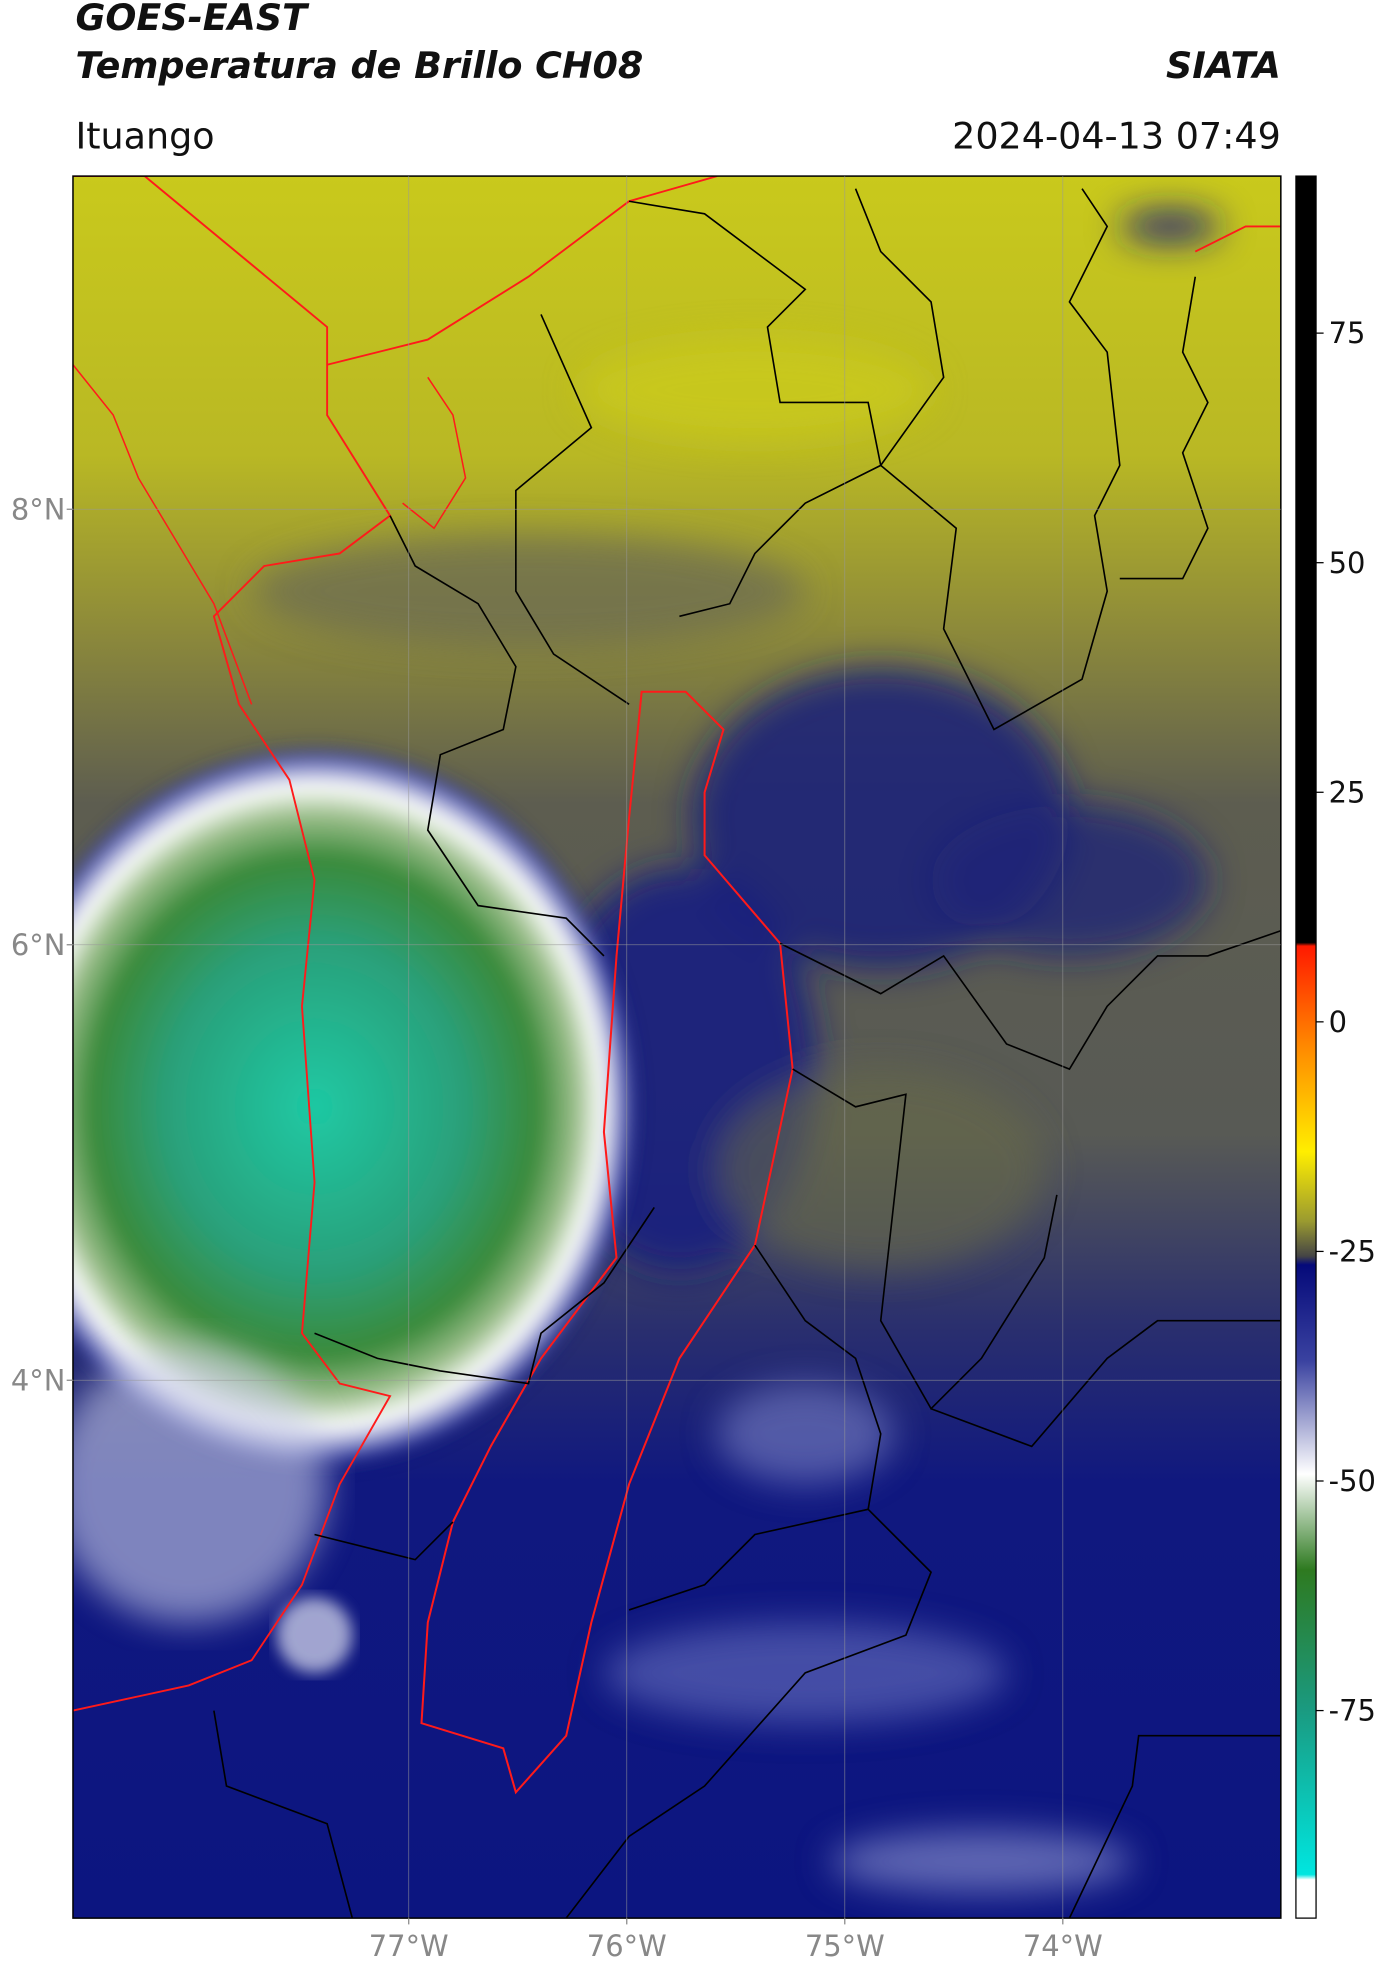 The width and height of the screenshot is (1384, 1981). I want to click on colorbar-tick-label: -75, so click(1352, 1711).